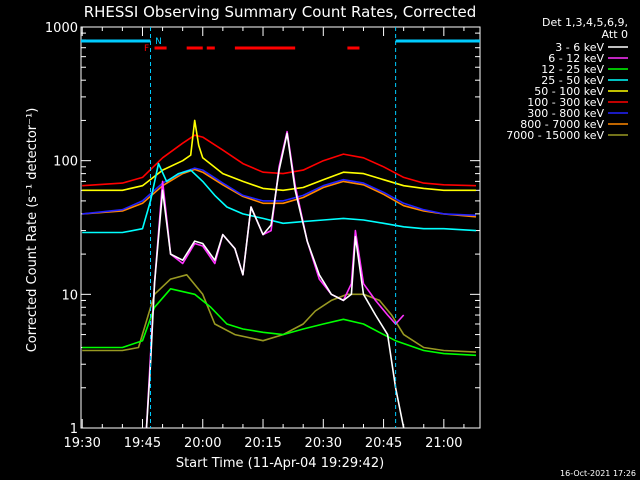  What do you see at coordinates (262, 443) in the screenshot?
I see `x-tick-label: 20:15` at bounding box center [262, 443].